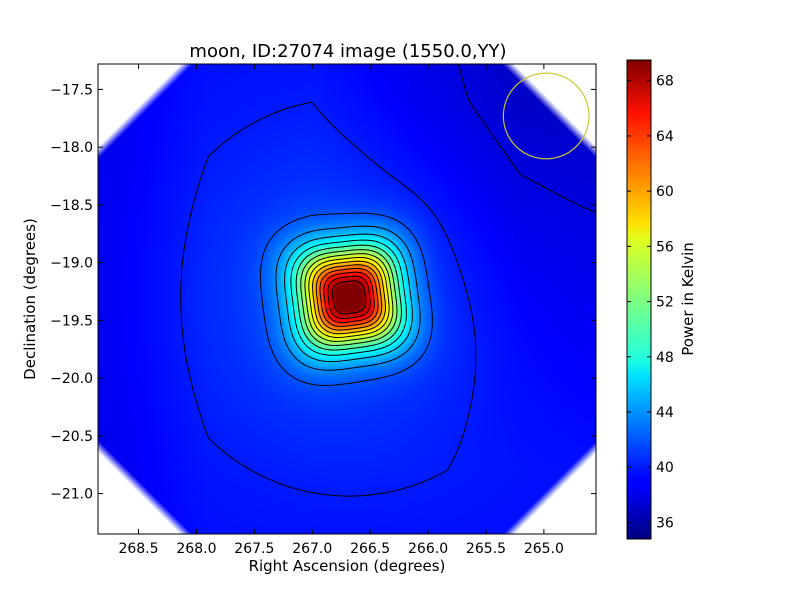  What do you see at coordinates (544, 549) in the screenshot?
I see `x-tick-label: 265.0` at bounding box center [544, 549].